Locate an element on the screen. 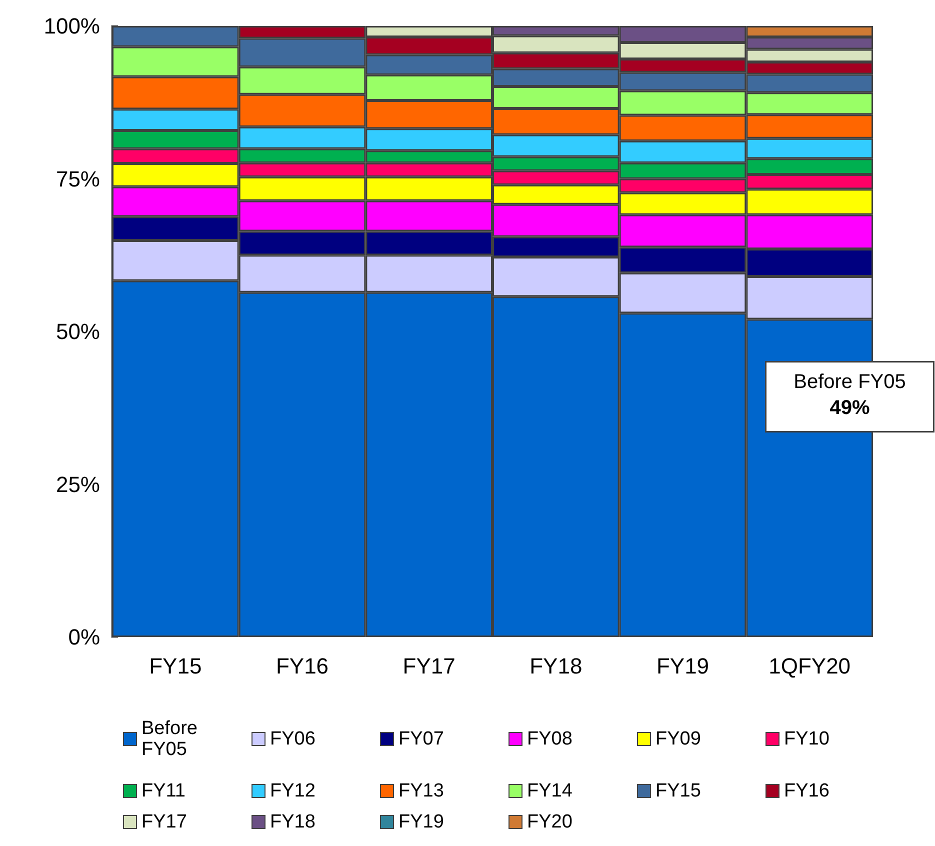 The height and width of the screenshot is (846, 935). x-tick-label: FY16 is located at coordinates (302, 666).